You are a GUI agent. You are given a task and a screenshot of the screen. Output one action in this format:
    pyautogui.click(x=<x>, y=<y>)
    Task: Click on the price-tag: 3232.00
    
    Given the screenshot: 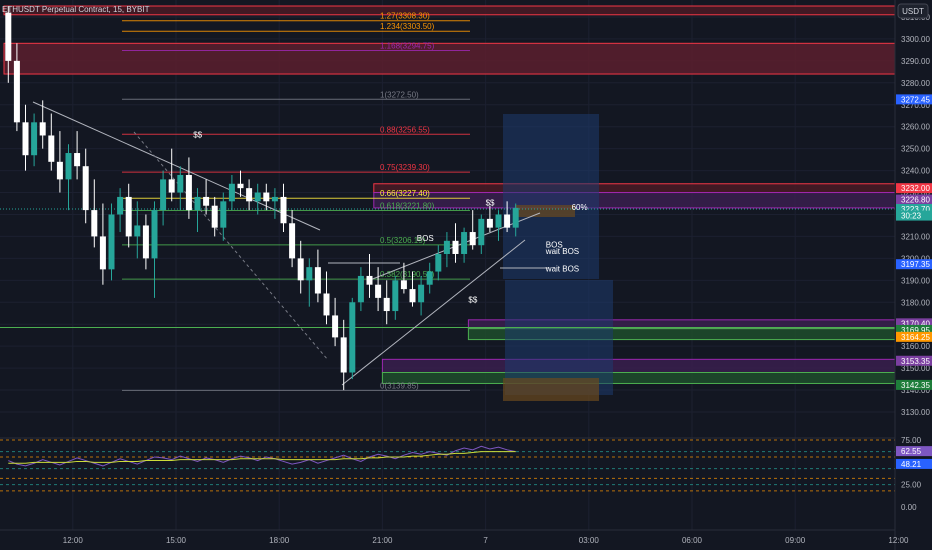 What is the action you would take?
    pyautogui.click(x=914, y=188)
    